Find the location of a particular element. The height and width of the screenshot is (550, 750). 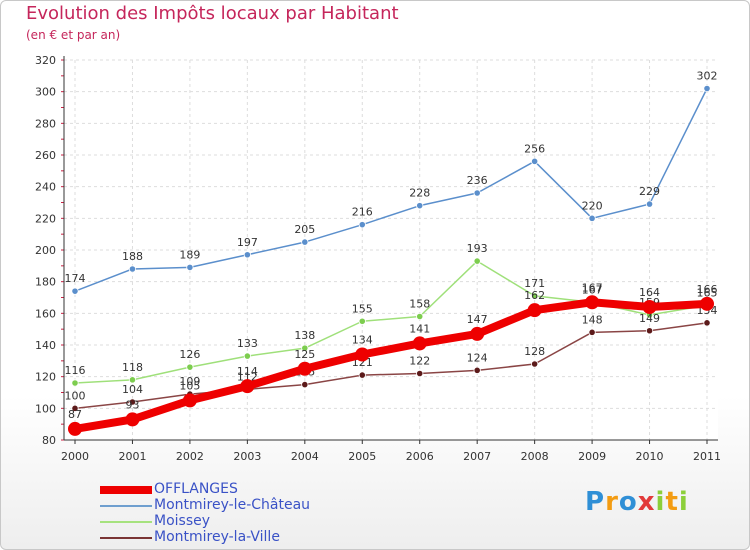

data-label: 302 is located at coordinates (707, 76).